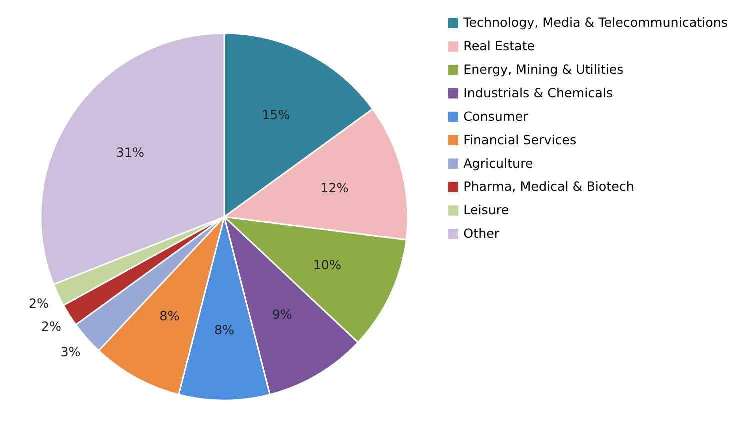  I want to click on legend-label: Energy, Mining & Utilities, so click(544, 70).